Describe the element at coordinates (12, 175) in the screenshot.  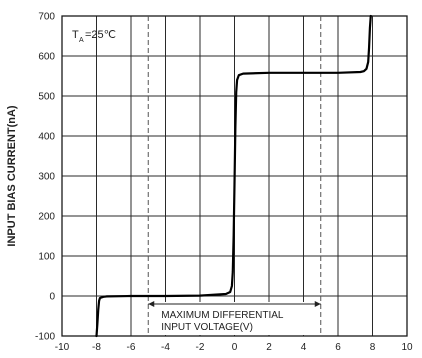
I see `y-axis-label: INPUT BIAS CURRENT(nA)` at that location.